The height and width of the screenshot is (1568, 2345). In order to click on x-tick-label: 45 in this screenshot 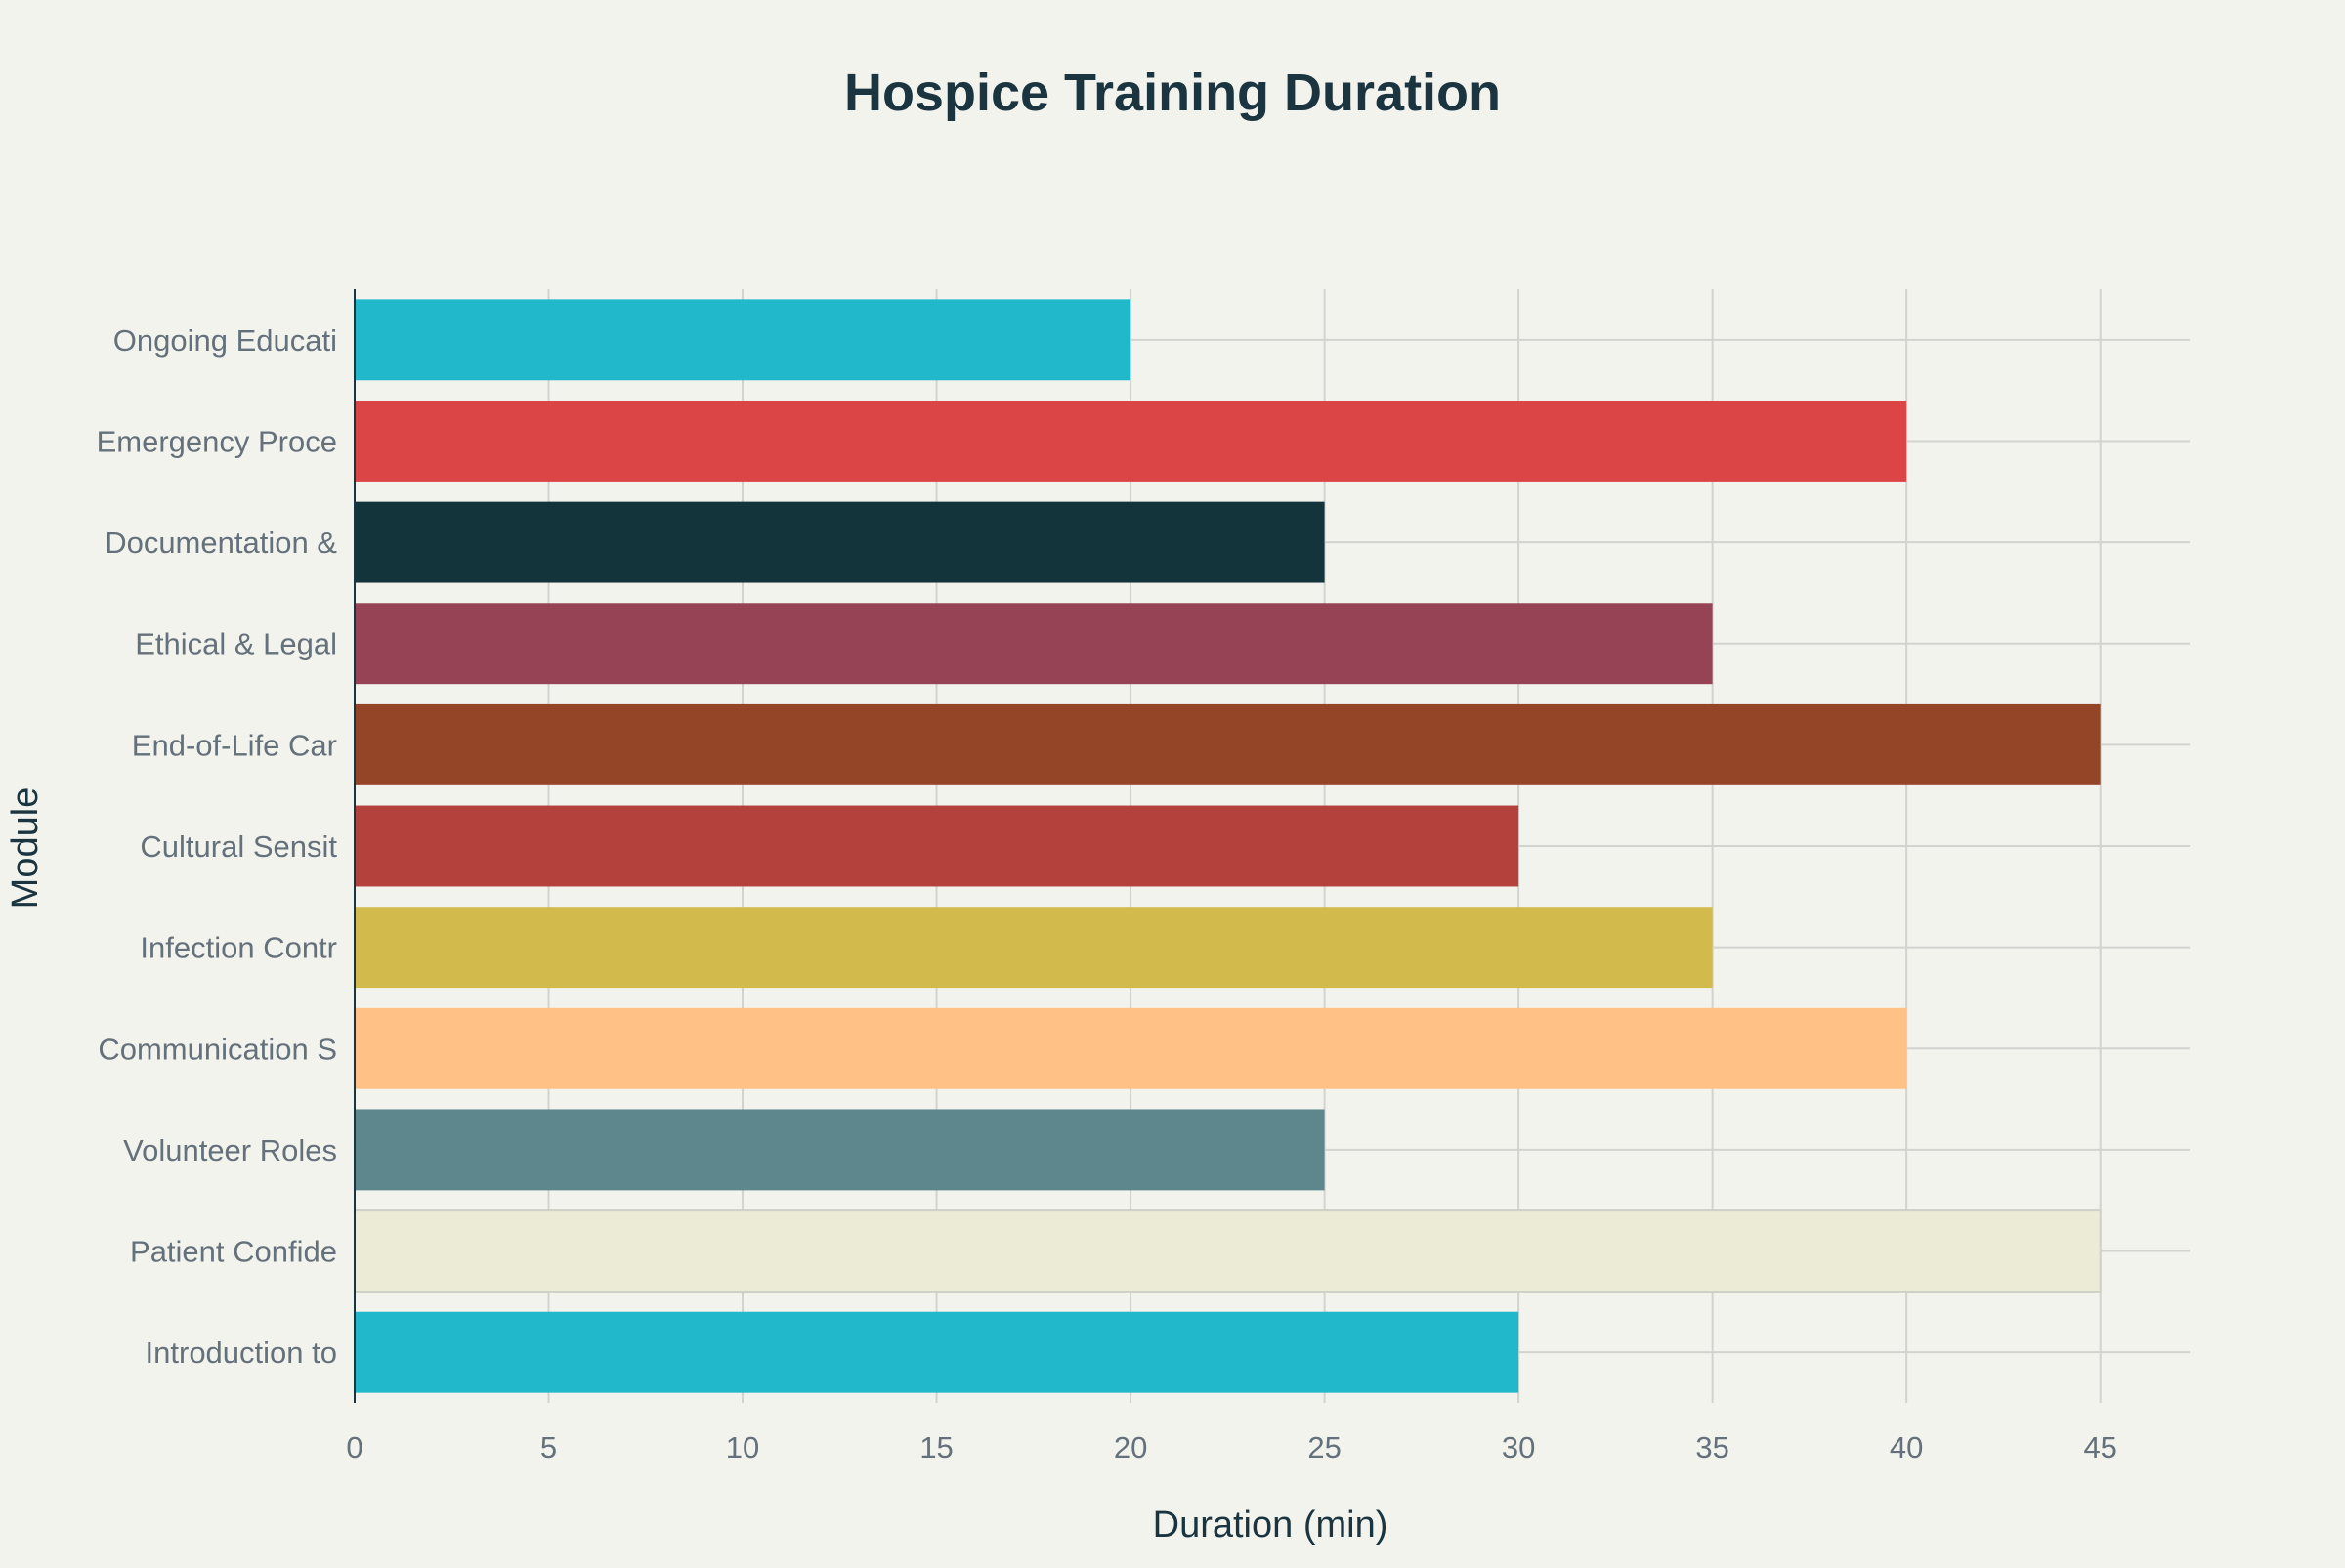, I will do `click(2099, 1447)`.